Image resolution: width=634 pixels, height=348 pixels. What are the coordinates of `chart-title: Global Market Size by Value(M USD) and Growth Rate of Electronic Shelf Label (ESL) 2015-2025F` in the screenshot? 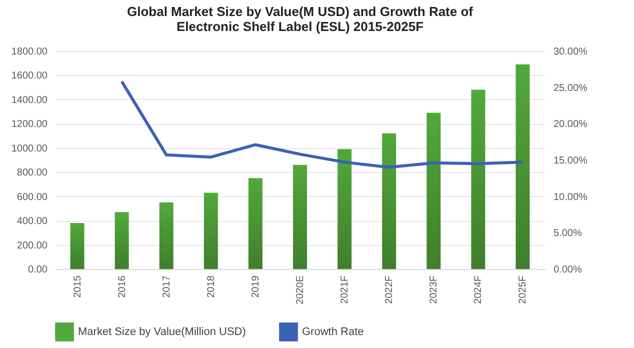 It's located at (300, 19).